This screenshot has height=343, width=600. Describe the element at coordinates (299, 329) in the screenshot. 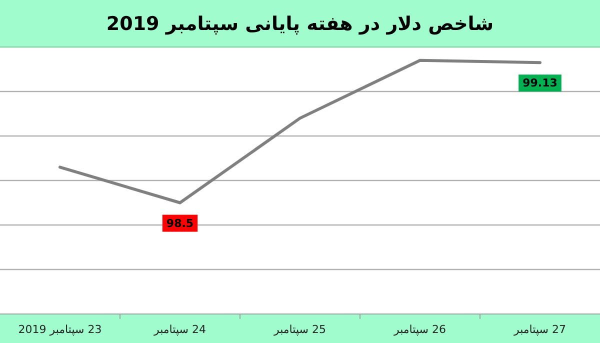

I see `x-tick-label: 25 سپتامبر` at that location.